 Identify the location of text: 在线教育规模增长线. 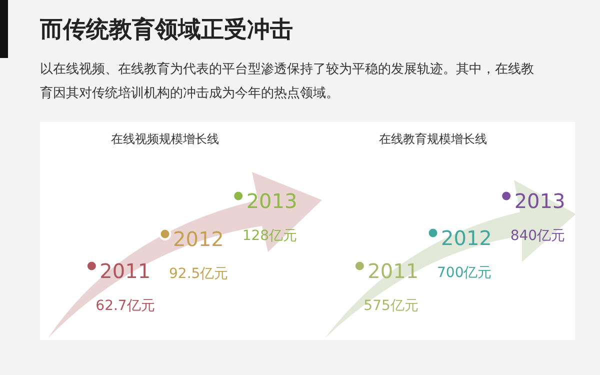
(433, 139).